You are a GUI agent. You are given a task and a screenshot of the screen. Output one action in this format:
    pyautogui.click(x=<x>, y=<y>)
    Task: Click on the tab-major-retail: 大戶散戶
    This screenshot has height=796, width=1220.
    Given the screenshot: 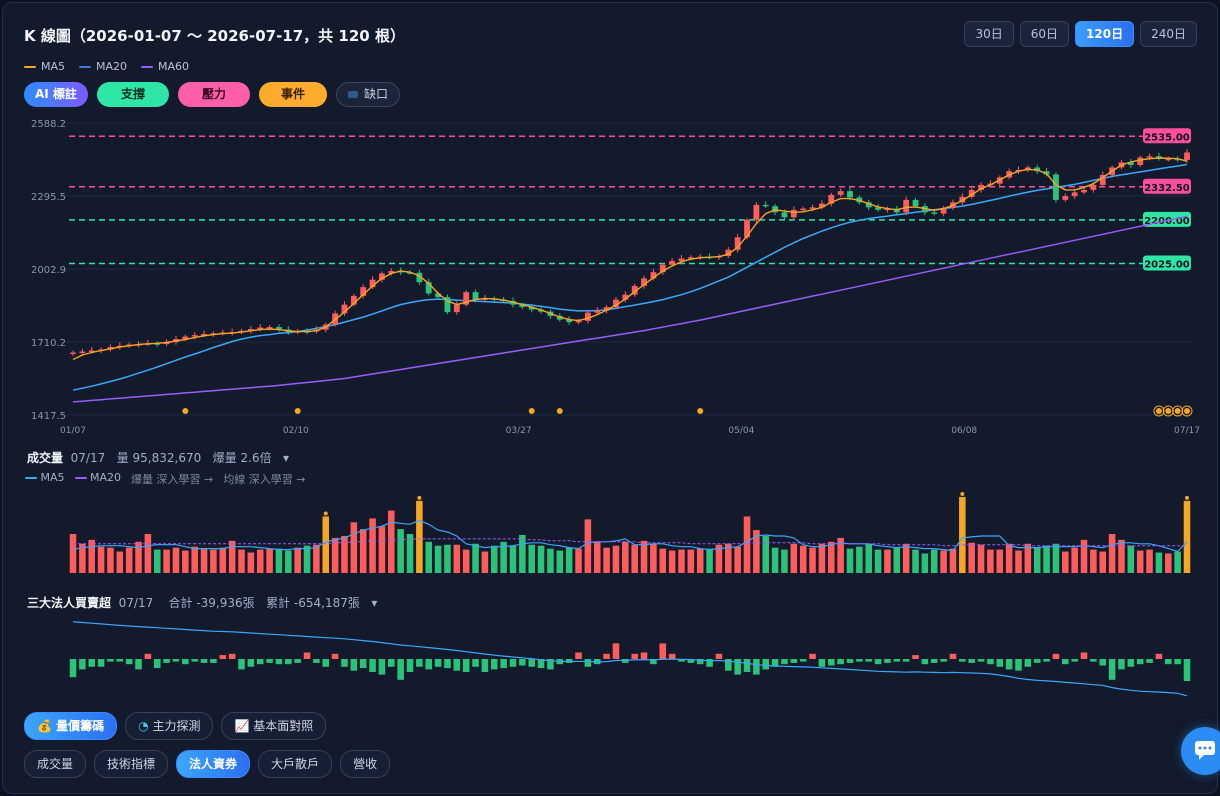 What is the action you would take?
    pyautogui.click(x=295, y=764)
    